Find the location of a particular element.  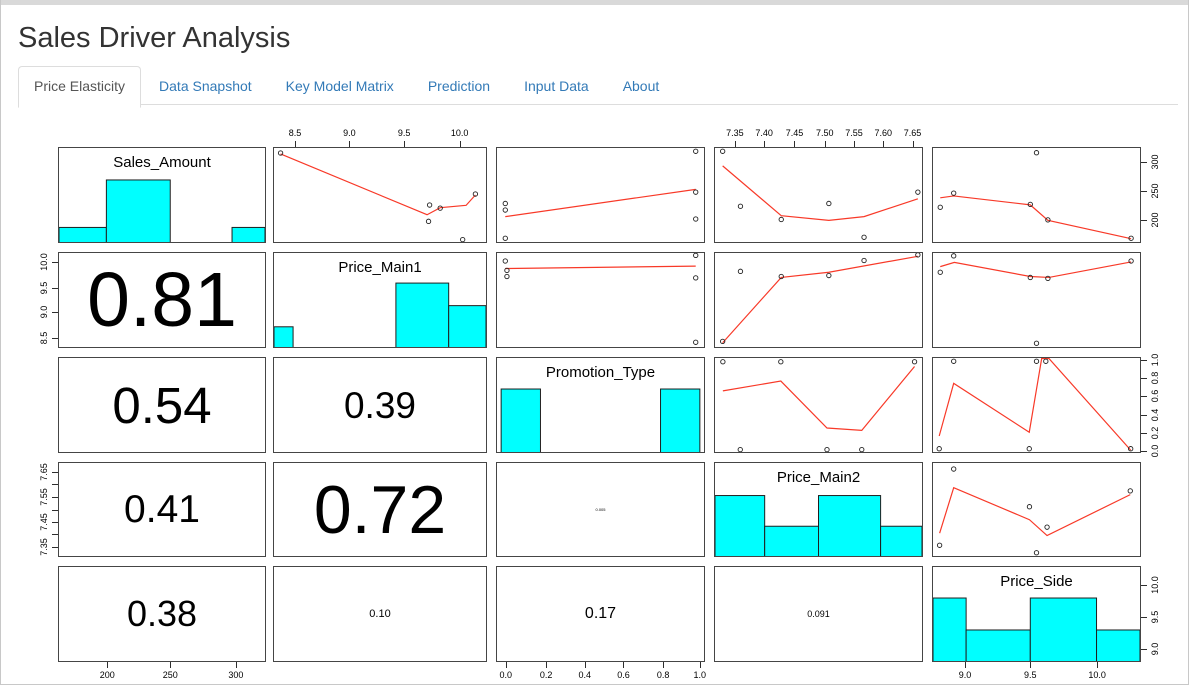

tab-item-prediction: Prediction is located at coordinates (459, 87).